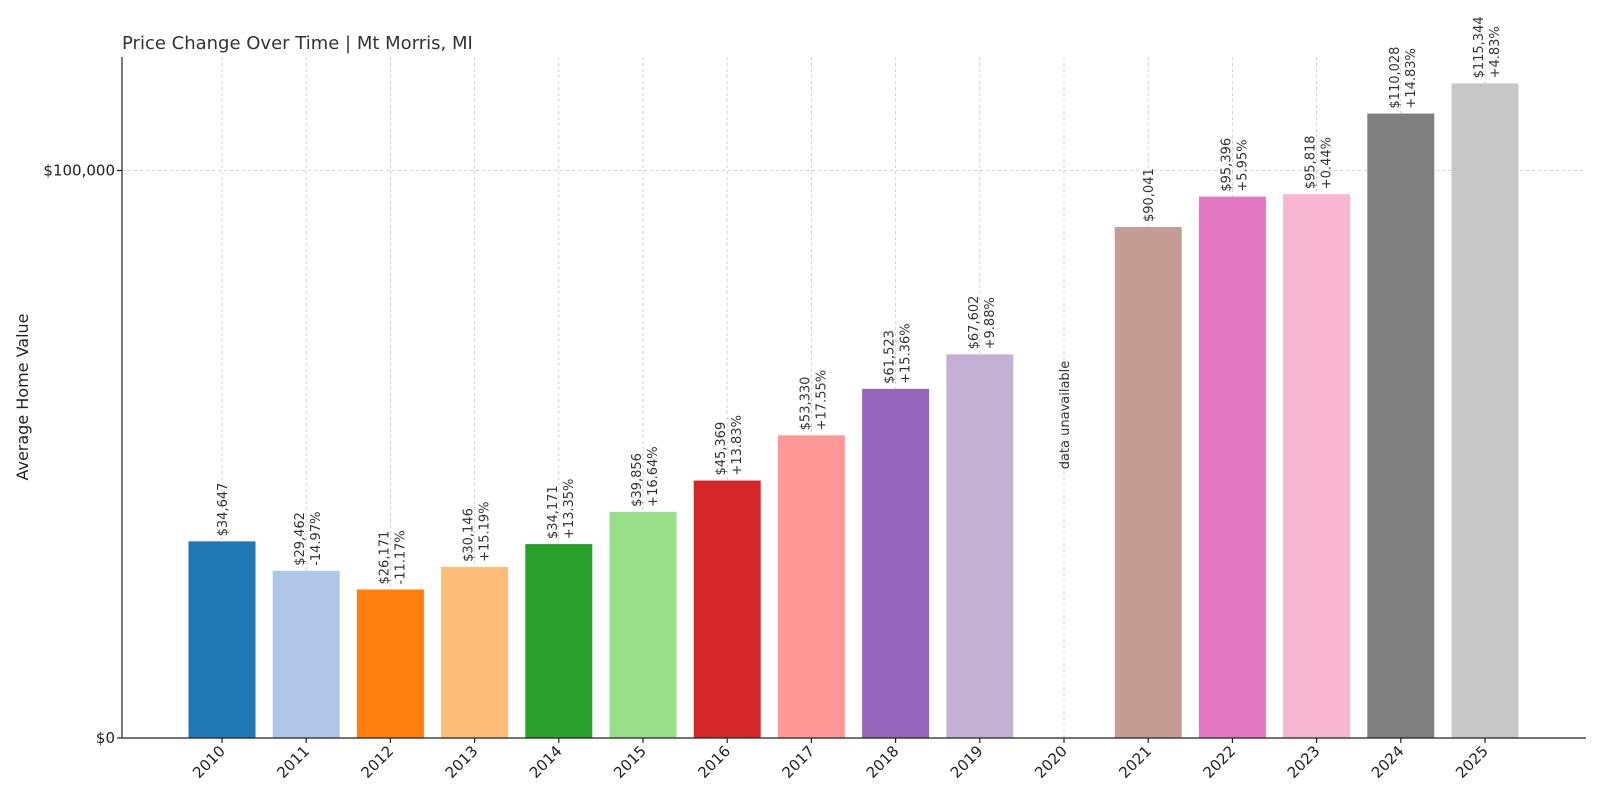 The height and width of the screenshot is (800, 1600). I want to click on value-label: $67,602, so click(974, 323).